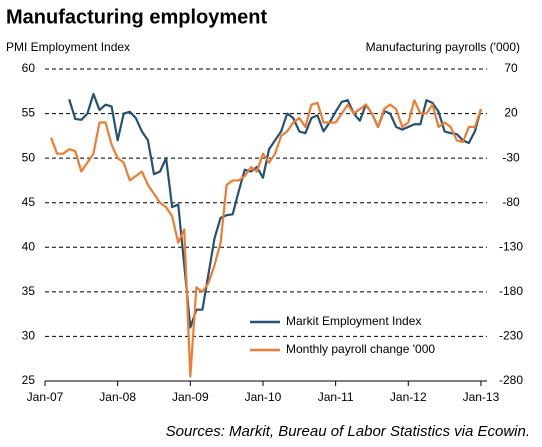 The height and width of the screenshot is (447, 542). Describe the element at coordinates (511, 291) in the screenshot. I see `y2-tick-label: -180` at that location.